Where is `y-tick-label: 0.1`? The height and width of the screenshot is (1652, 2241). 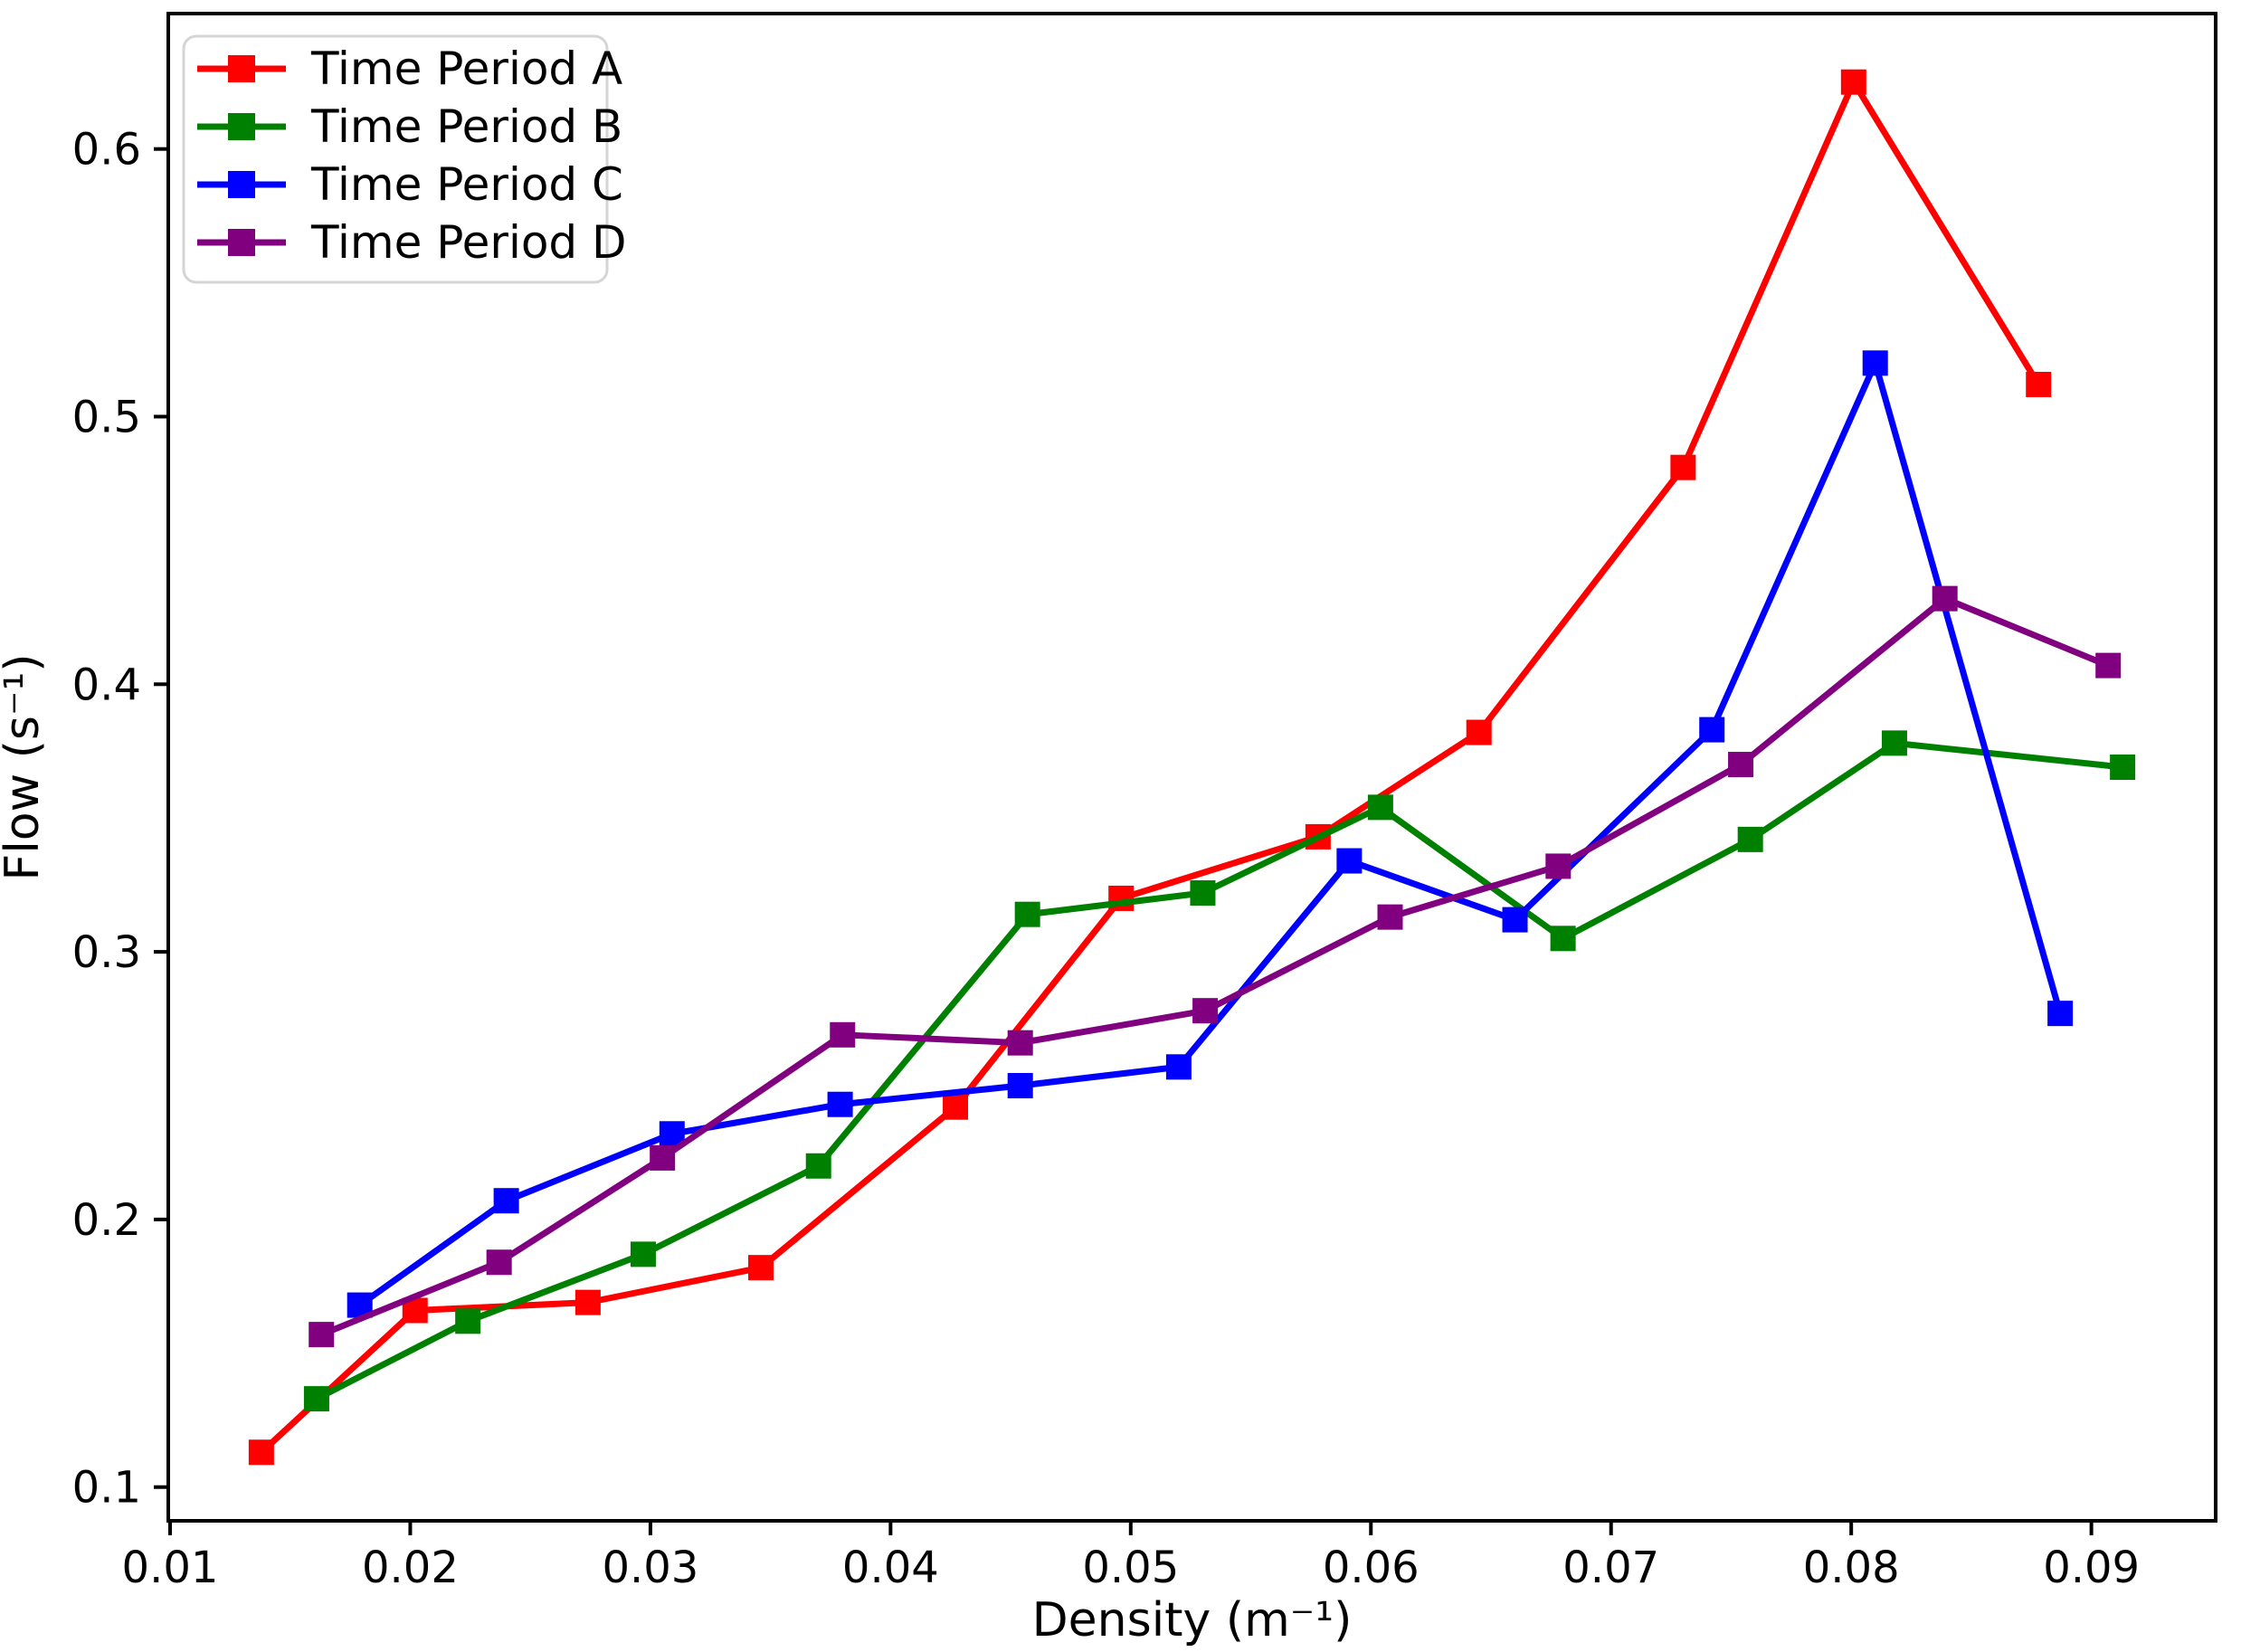
y-tick-label: 0.1 is located at coordinates (106, 1488).